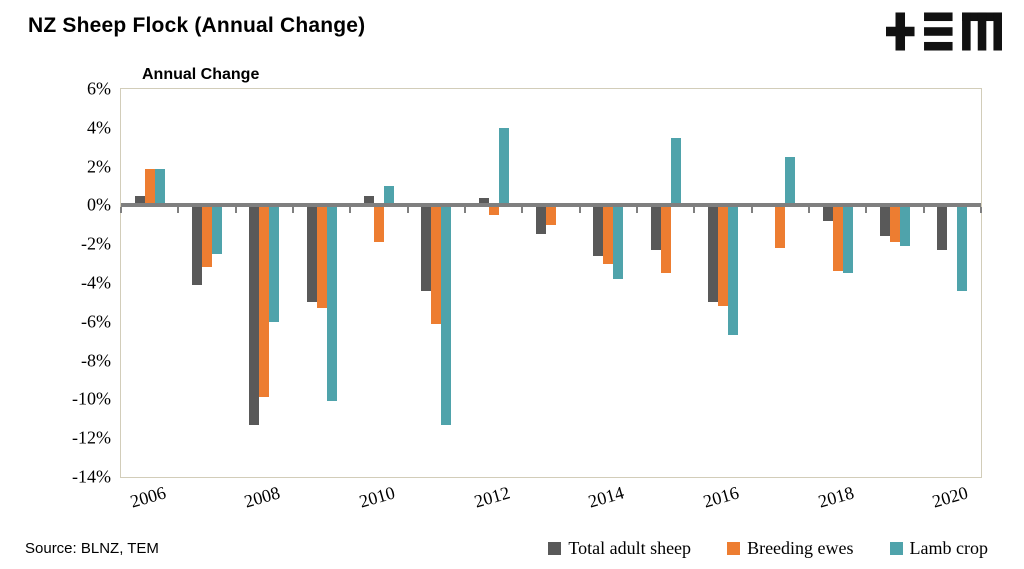 The image size is (1024, 569). I want to click on bar-total-adult-sheep-2016, so click(713, 254).